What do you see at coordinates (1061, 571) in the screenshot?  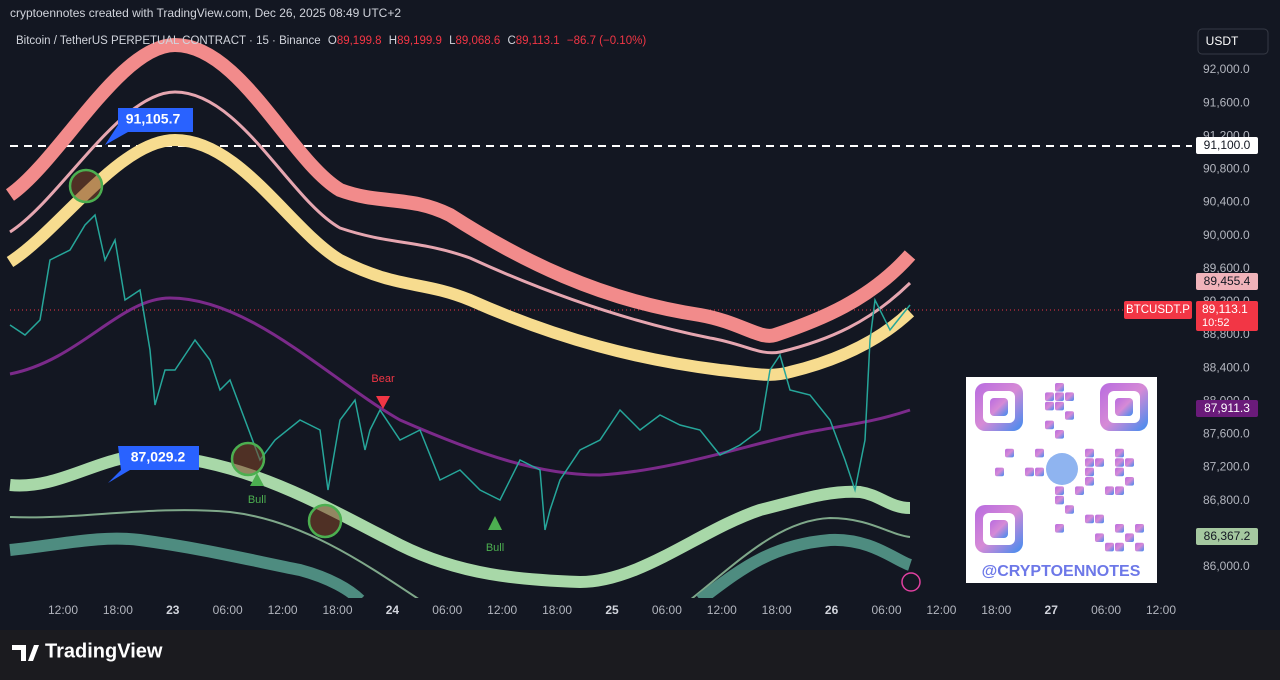 I see `qr-label: @CRYPTOENNOTES` at bounding box center [1061, 571].